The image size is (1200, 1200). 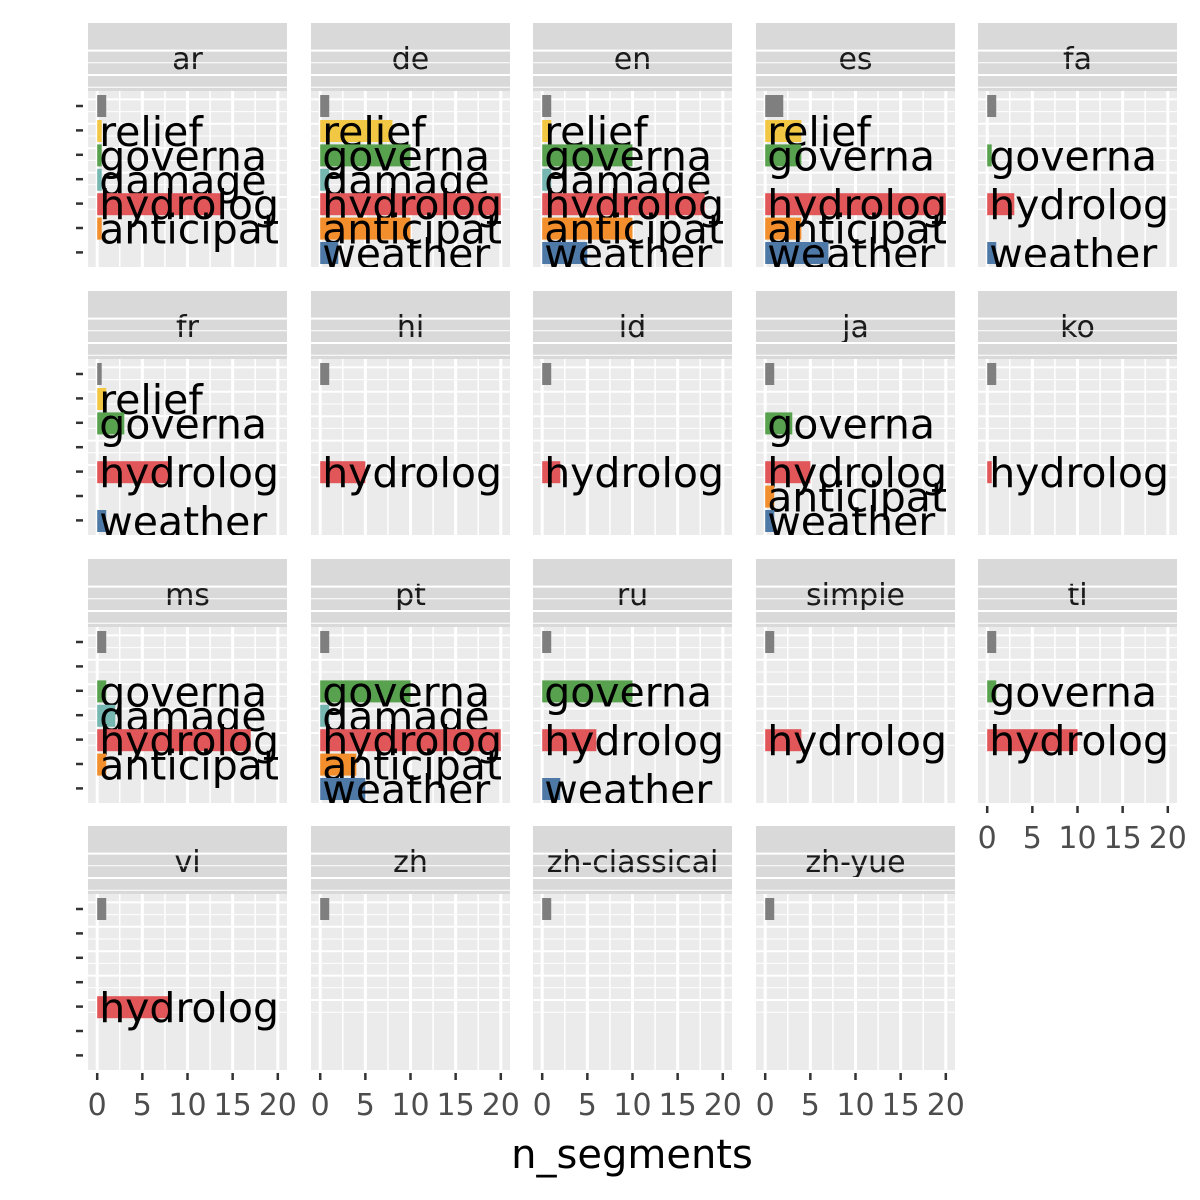 I want to click on panel-marks, so click(x=770, y=909).